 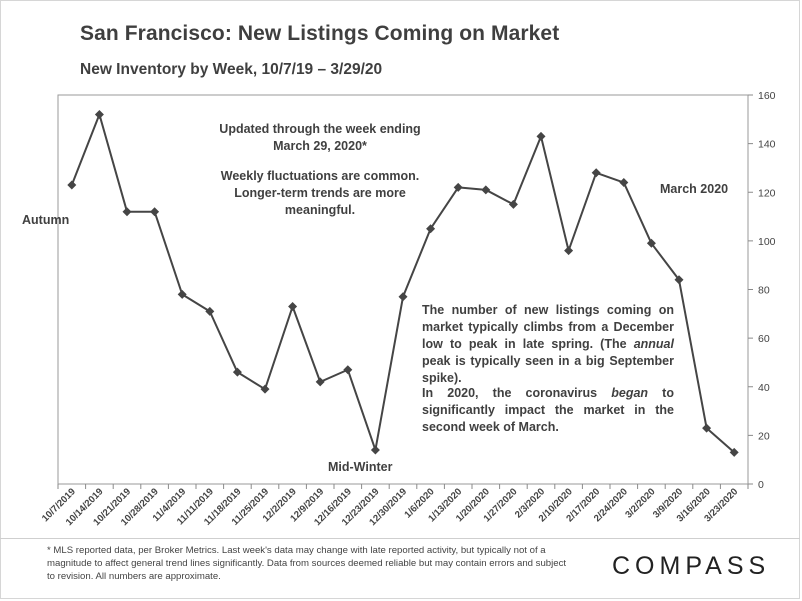 What do you see at coordinates (764, 436) in the screenshot?
I see `y-axis-tick-label: 20` at bounding box center [764, 436].